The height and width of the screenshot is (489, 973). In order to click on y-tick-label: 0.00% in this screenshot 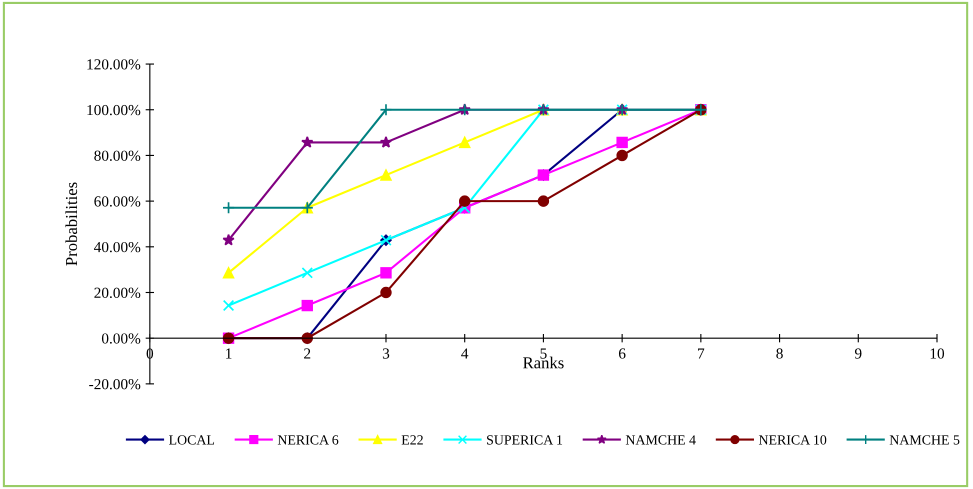, I will do `click(121, 338)`.